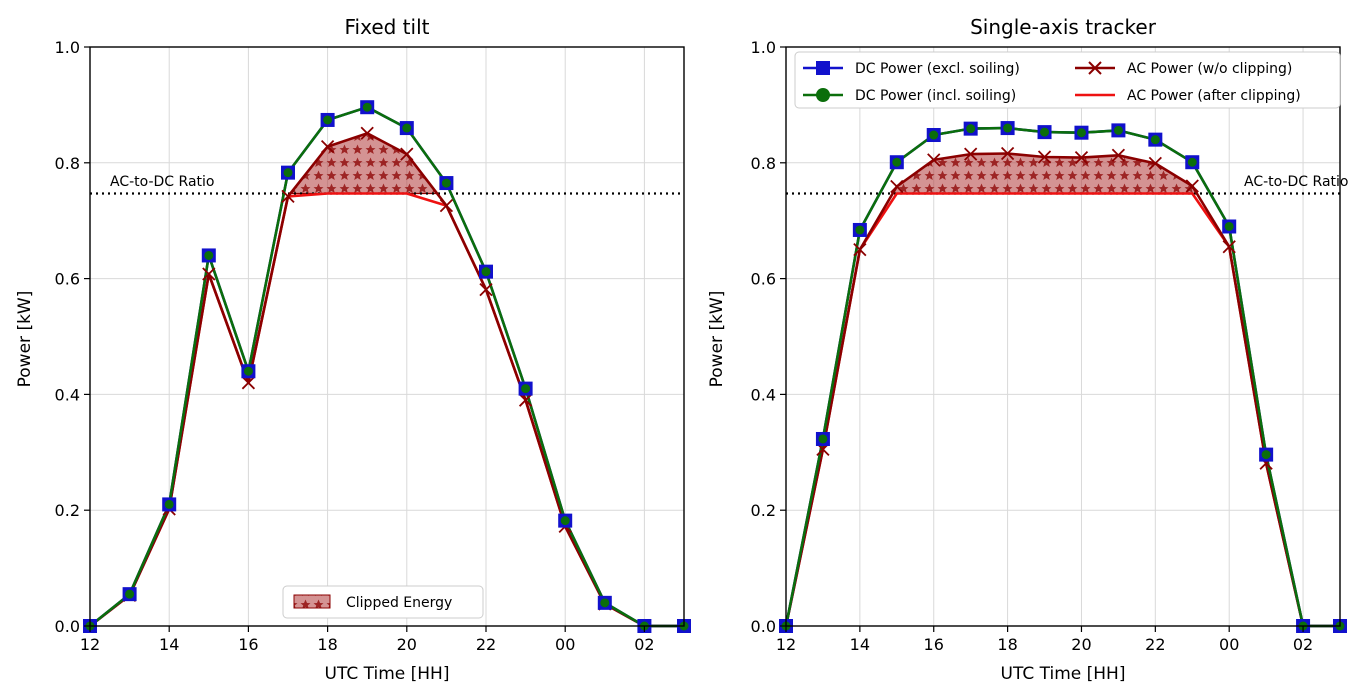 The image size is (1372, 690). What do you see at coordinates (1209, 69) in the screenshot?
I see `legend-label-ac-wo-clipping: AC Power (w/o clipping)` at bounding box center [1209, 69].